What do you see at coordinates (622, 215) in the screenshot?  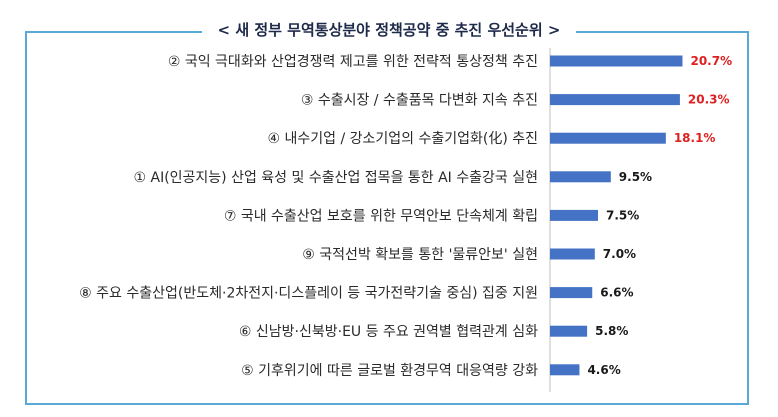 I see `data-label: 7.5%` at bounding box center [622, 215].